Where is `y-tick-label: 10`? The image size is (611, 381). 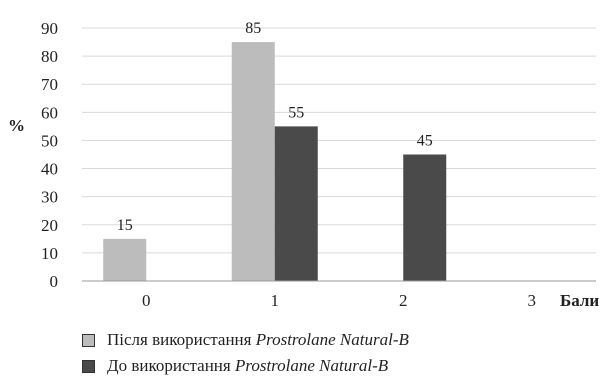
y-tick-label: 10 is located at coordinates (49, 253).